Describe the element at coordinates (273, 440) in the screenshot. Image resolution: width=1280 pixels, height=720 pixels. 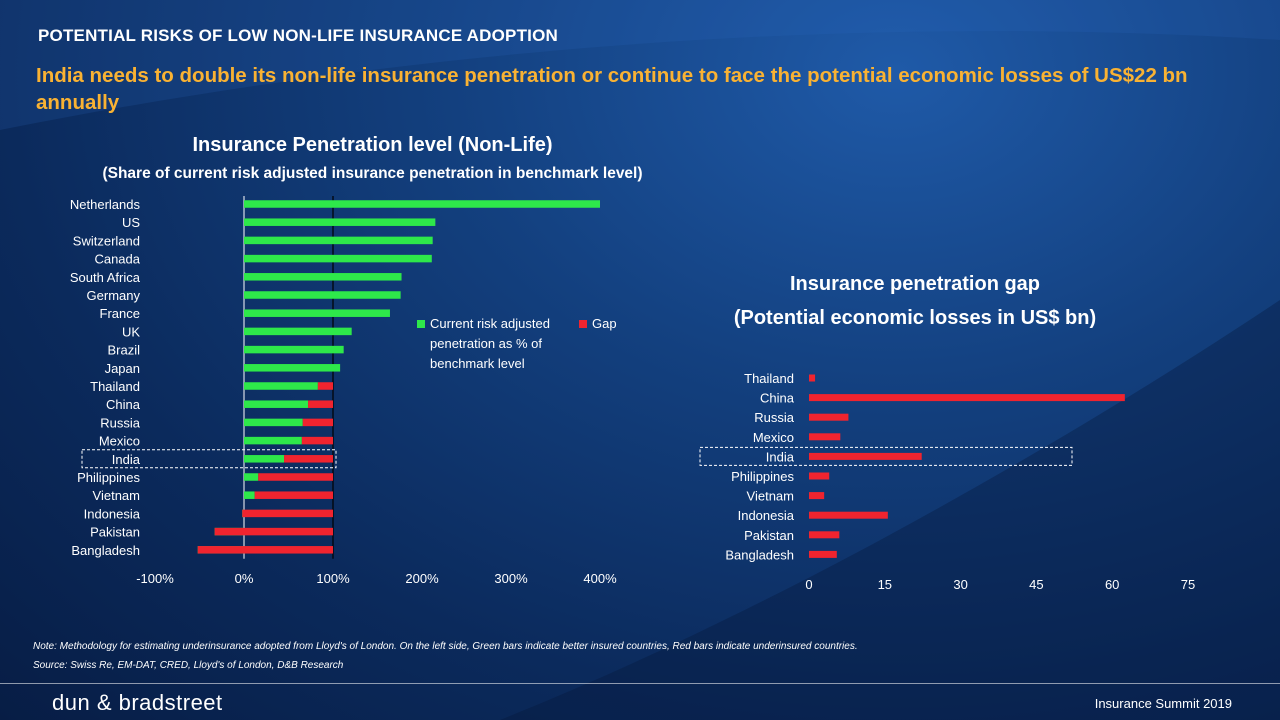
I see `left-bar-current-mexico` at that location.